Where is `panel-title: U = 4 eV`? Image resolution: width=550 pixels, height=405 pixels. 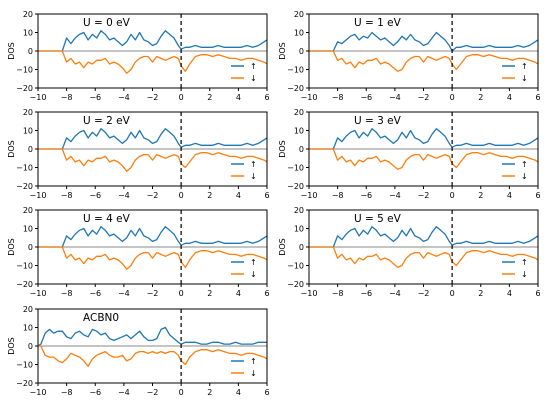 panel-title: U = 4 eV is located at coordinates (107, 219).